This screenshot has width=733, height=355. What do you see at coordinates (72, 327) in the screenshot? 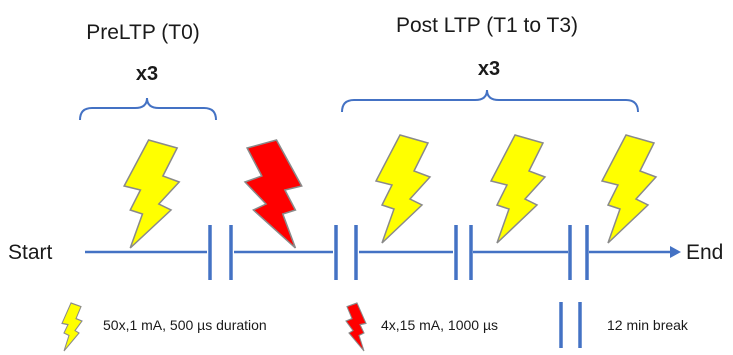
I see `legend-yellow-bolt-icon` at bounding box center [72, 327].